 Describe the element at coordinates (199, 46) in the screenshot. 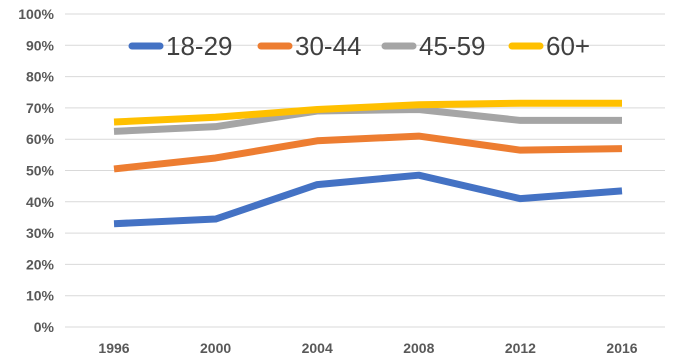

I see `legend-label: 18-29` at that location.